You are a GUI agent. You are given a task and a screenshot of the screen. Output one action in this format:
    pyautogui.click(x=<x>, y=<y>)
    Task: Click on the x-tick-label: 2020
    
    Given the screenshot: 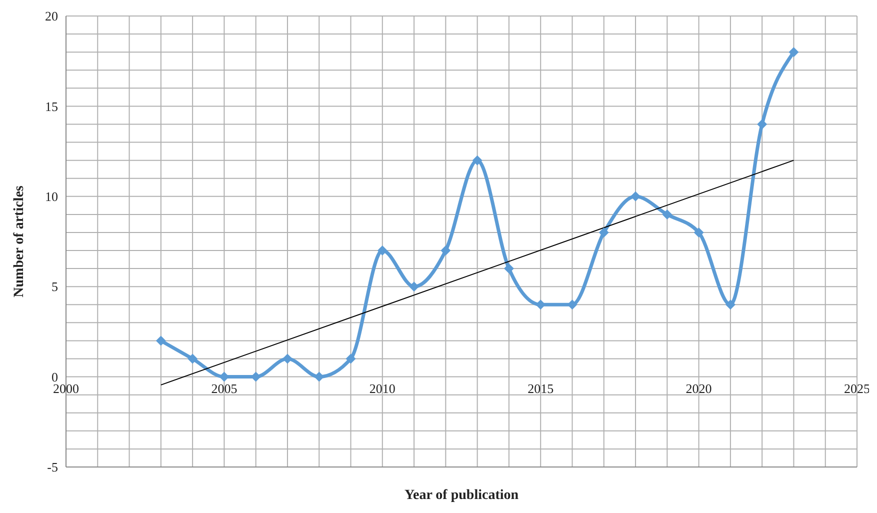 What is the action you would take?
    pyautogui.click(x=699, y=388)
    